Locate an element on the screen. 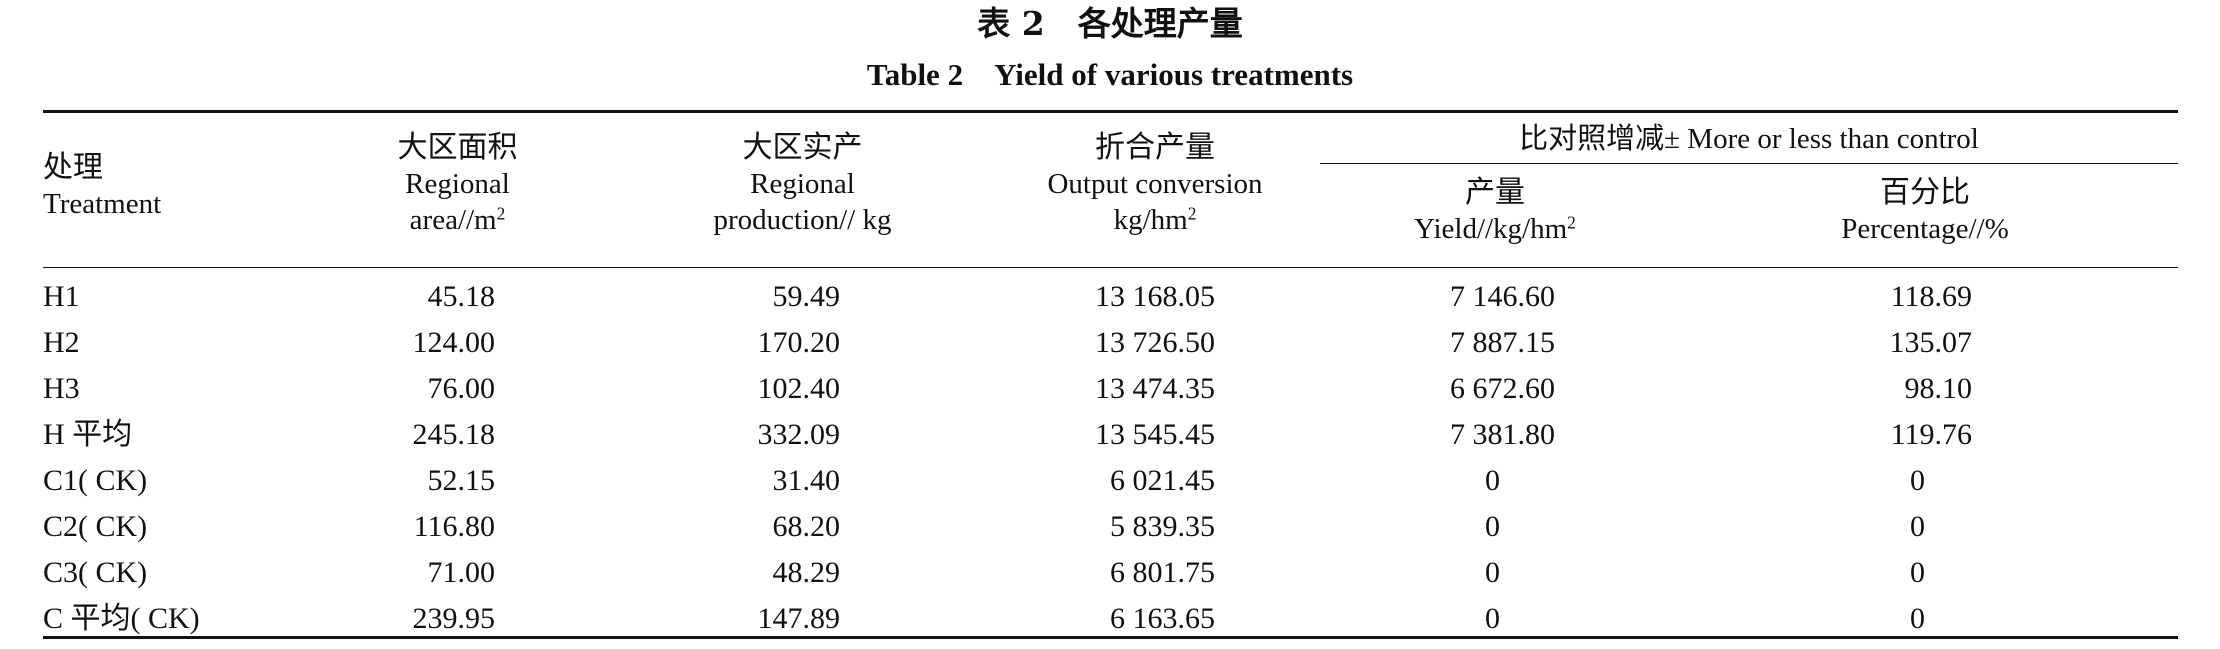  table-row: C3( CK) 71.00 48.29 6 801.75 0 0 is located at coordinates (1110, 573).